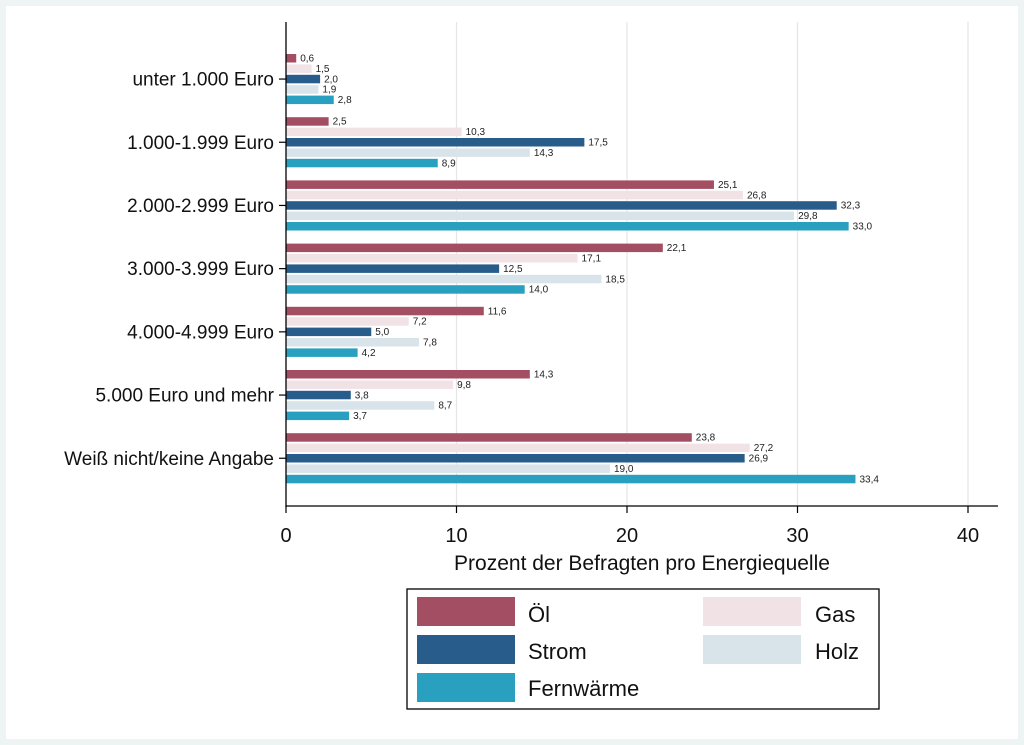  Describe the element at coordinates (808, 216) in the screenshot. I see `data-label: 29,8` at that location.